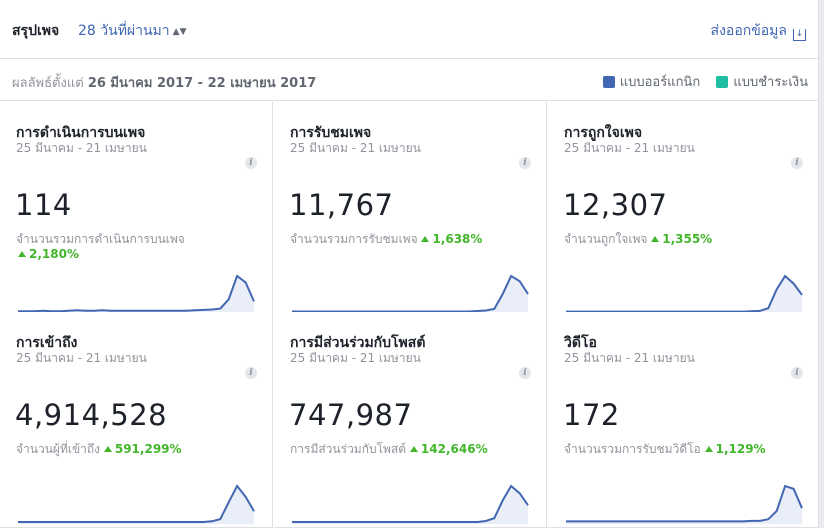  I want to click on legend-paid-label: แบบชำระเงิน, so click(770, 82).